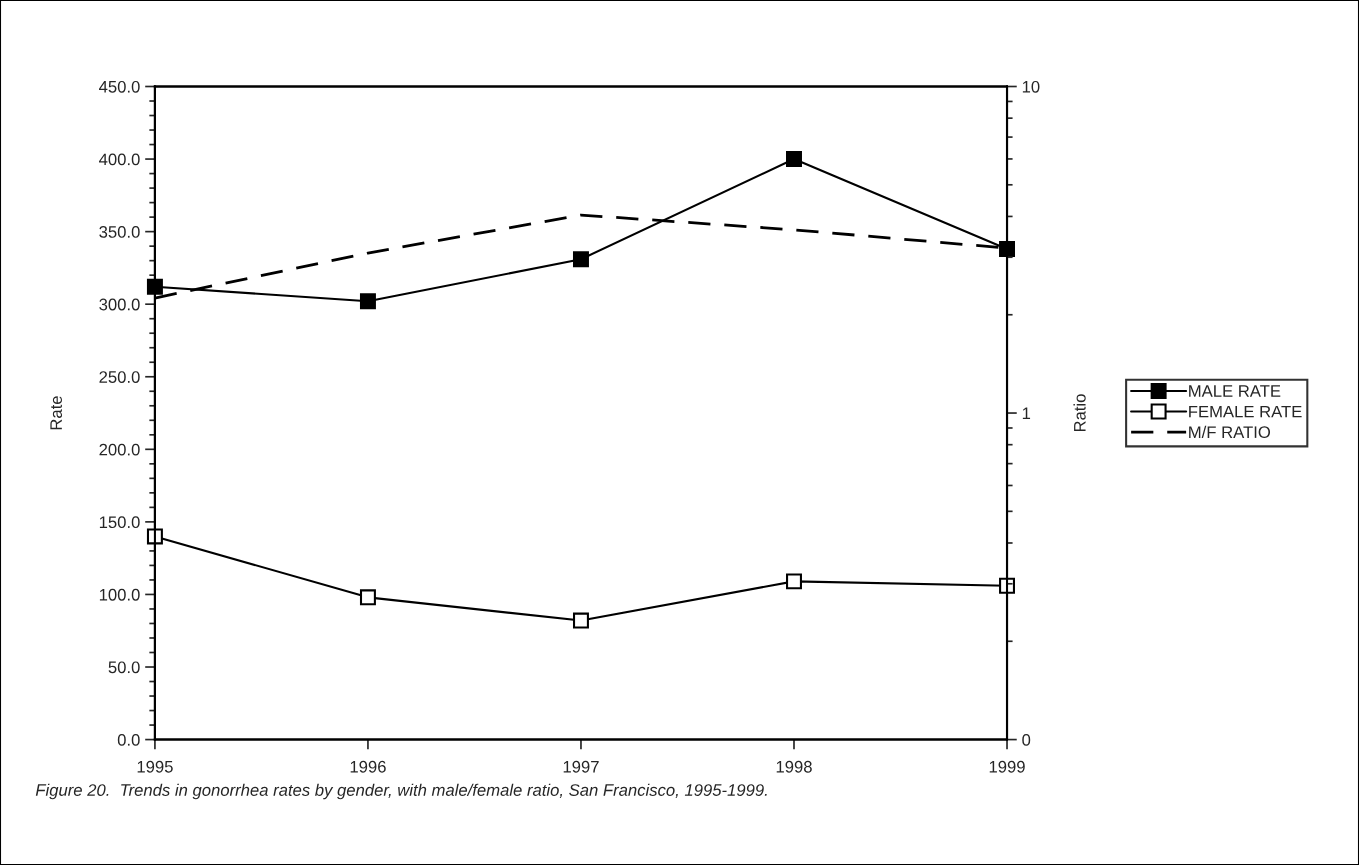  I want to click on y-tick-label: 200.0, so click(119, 449).